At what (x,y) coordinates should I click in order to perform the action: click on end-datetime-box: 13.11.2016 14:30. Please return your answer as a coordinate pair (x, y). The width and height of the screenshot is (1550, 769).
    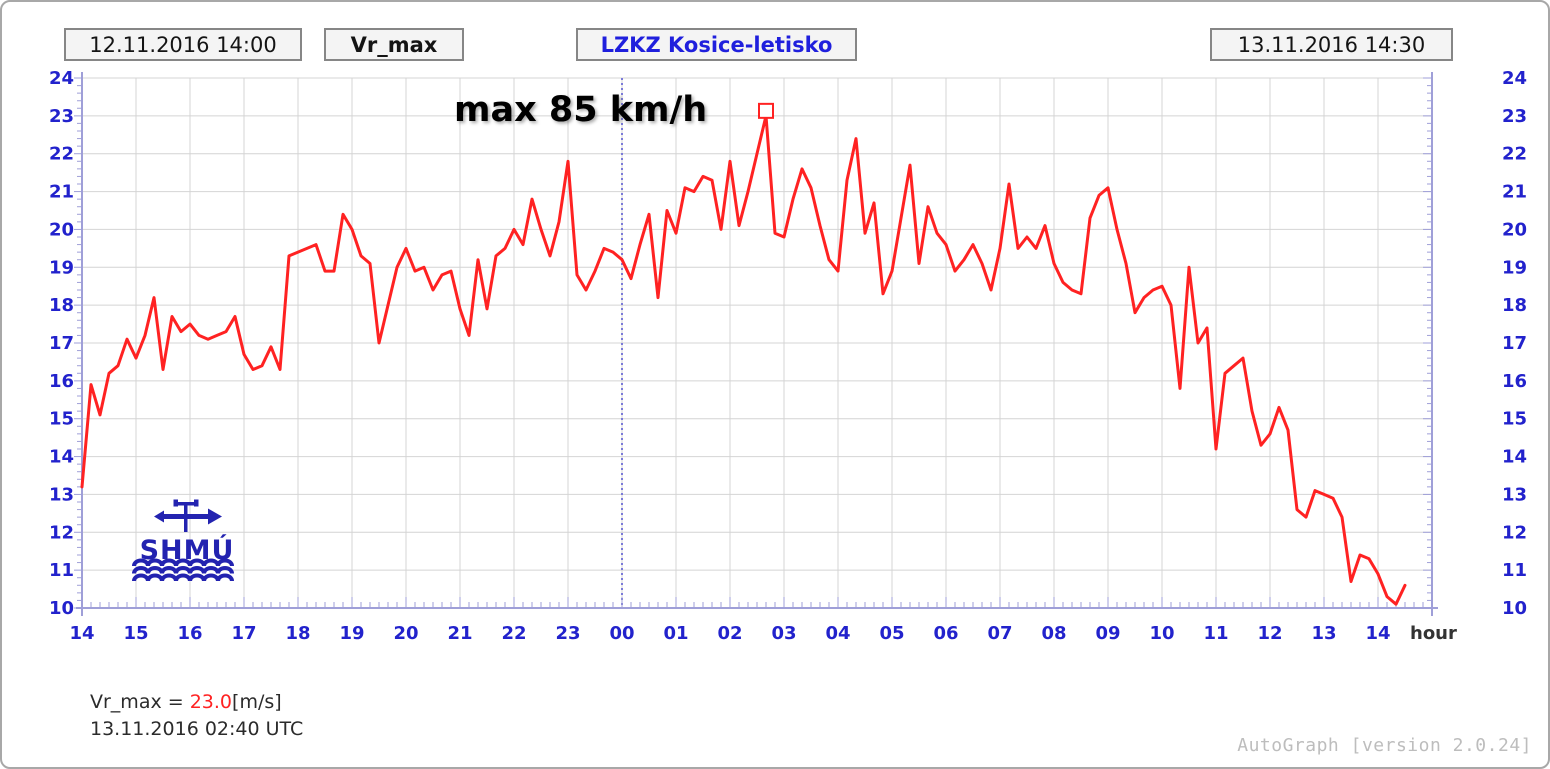
    Looking at the image, I should click on (1331, 44).